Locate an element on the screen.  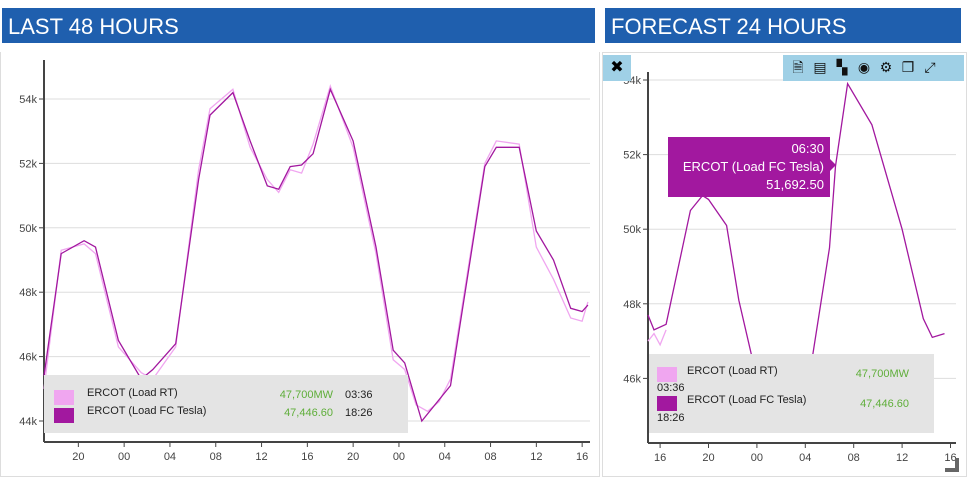
y-tick-label: 54k is located at coordinates (28, 100).